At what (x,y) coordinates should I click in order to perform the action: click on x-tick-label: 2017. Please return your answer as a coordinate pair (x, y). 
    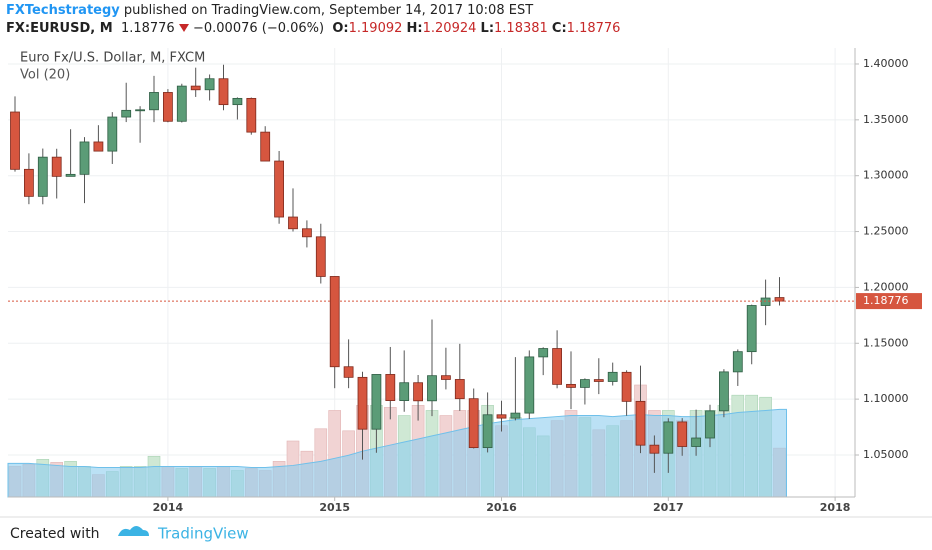
    Looking at the image, I should click on (668, 507).